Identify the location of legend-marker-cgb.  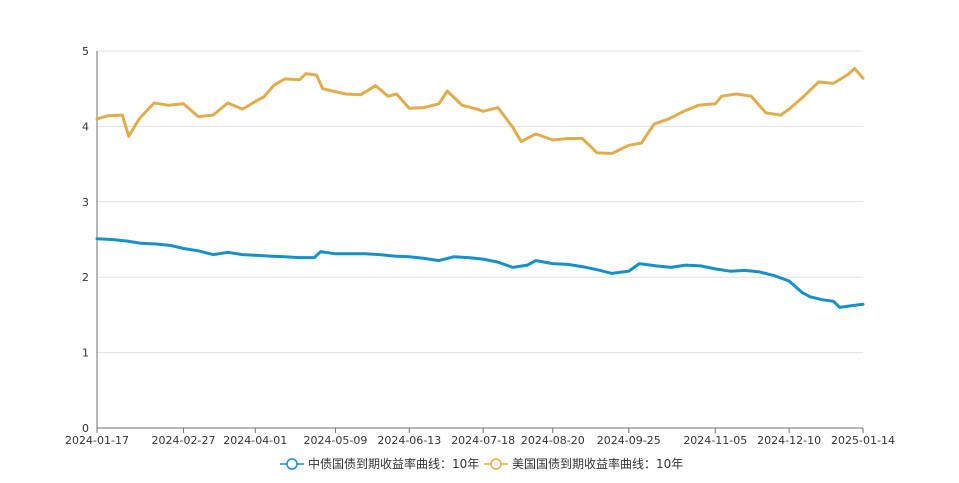
(292, 464).